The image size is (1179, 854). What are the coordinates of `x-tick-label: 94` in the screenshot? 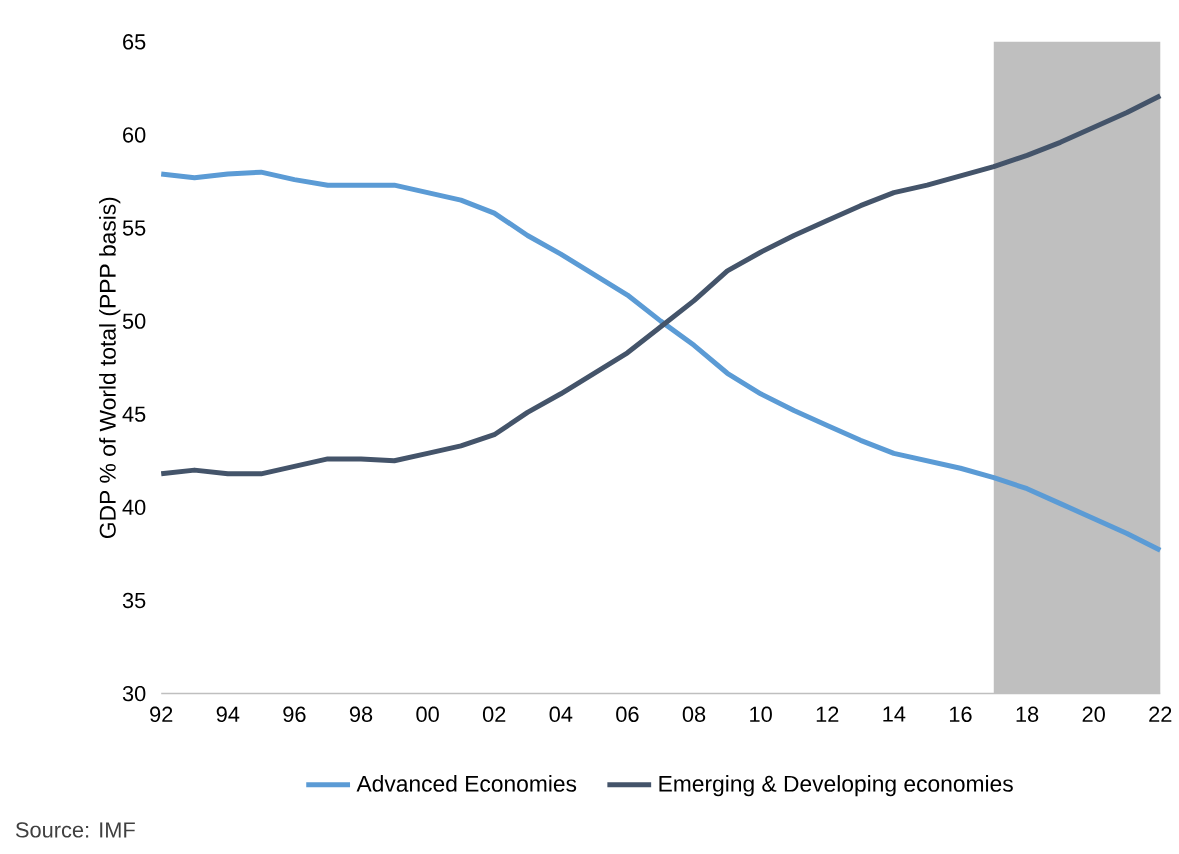 It's located at (228, 714).